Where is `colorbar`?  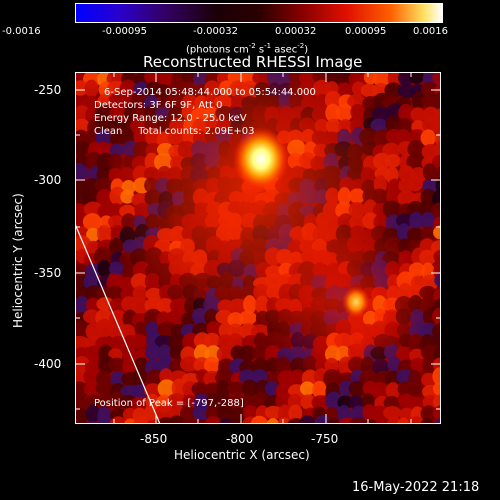
colorbar is located at coordinates (259, 13).